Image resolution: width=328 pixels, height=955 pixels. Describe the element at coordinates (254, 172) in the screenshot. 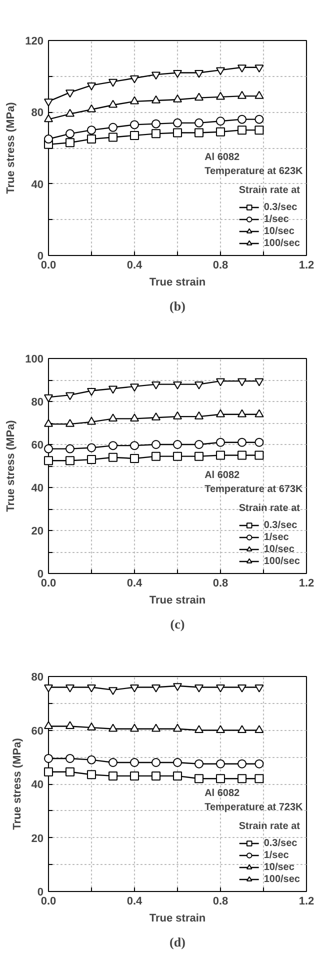

I see `annotation: Temperature at 623K` at that location.